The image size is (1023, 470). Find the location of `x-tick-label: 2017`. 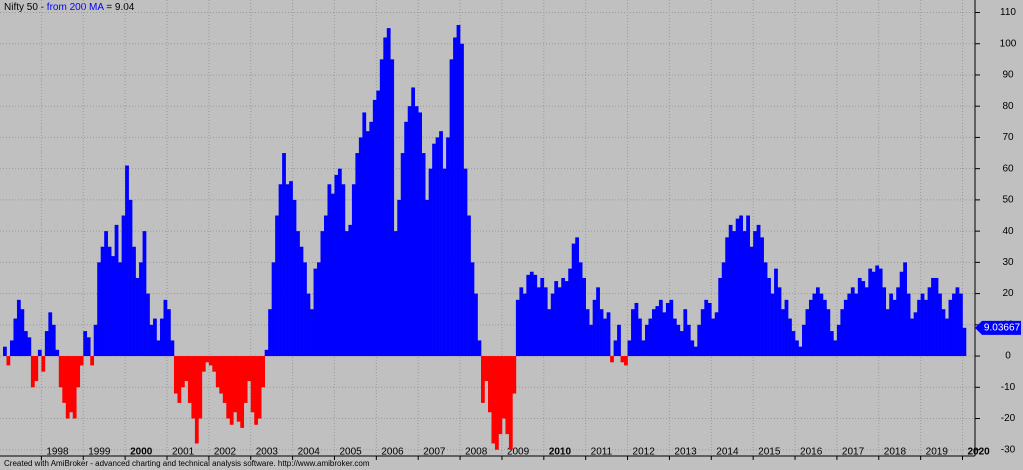

x-tick-label: 2017 is located at coordinates (853, 452).